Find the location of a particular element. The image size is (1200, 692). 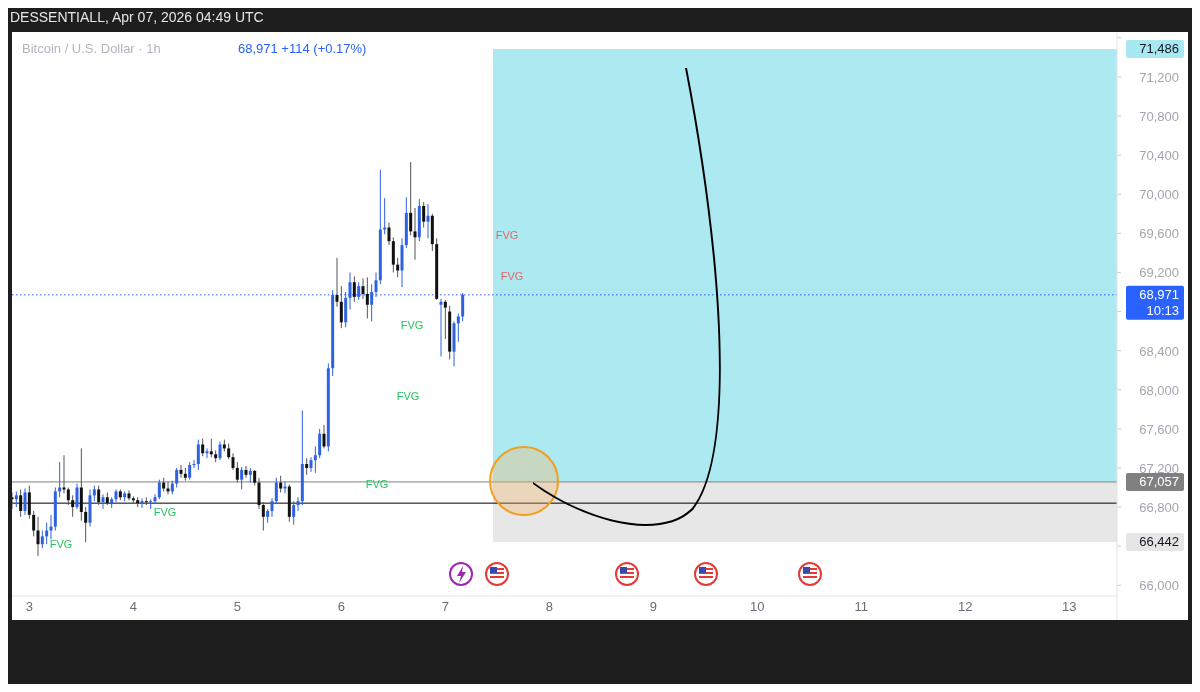

y-tick-label: 69,600 is located at coordinates (1159, 234).